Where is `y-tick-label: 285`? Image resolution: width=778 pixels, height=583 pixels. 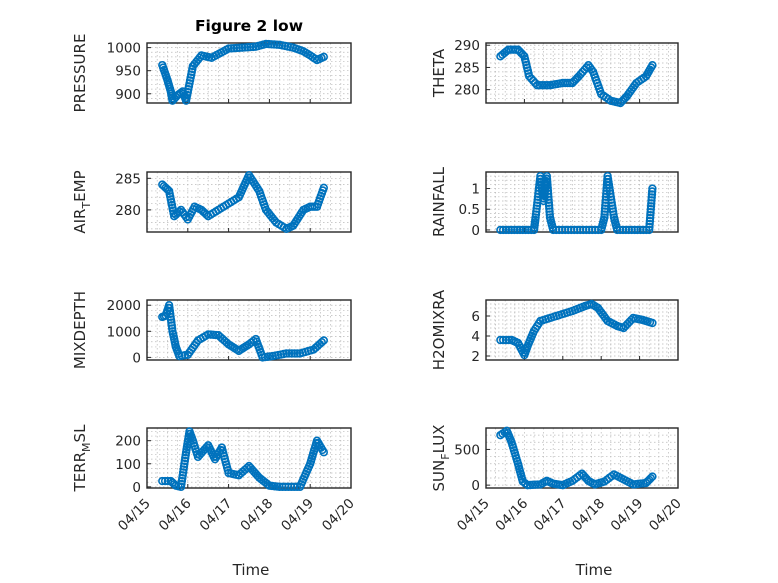
y-tick-label: 285 is located at coordinates (128, 179).